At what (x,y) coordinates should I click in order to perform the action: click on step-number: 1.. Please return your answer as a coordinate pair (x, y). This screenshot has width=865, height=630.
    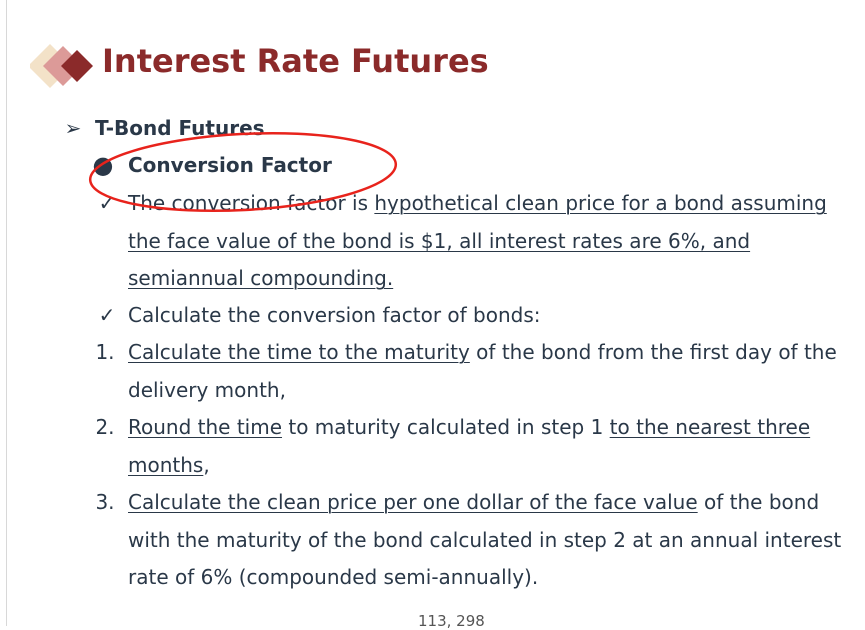
    Looking at the image, I should click on (105, 352).